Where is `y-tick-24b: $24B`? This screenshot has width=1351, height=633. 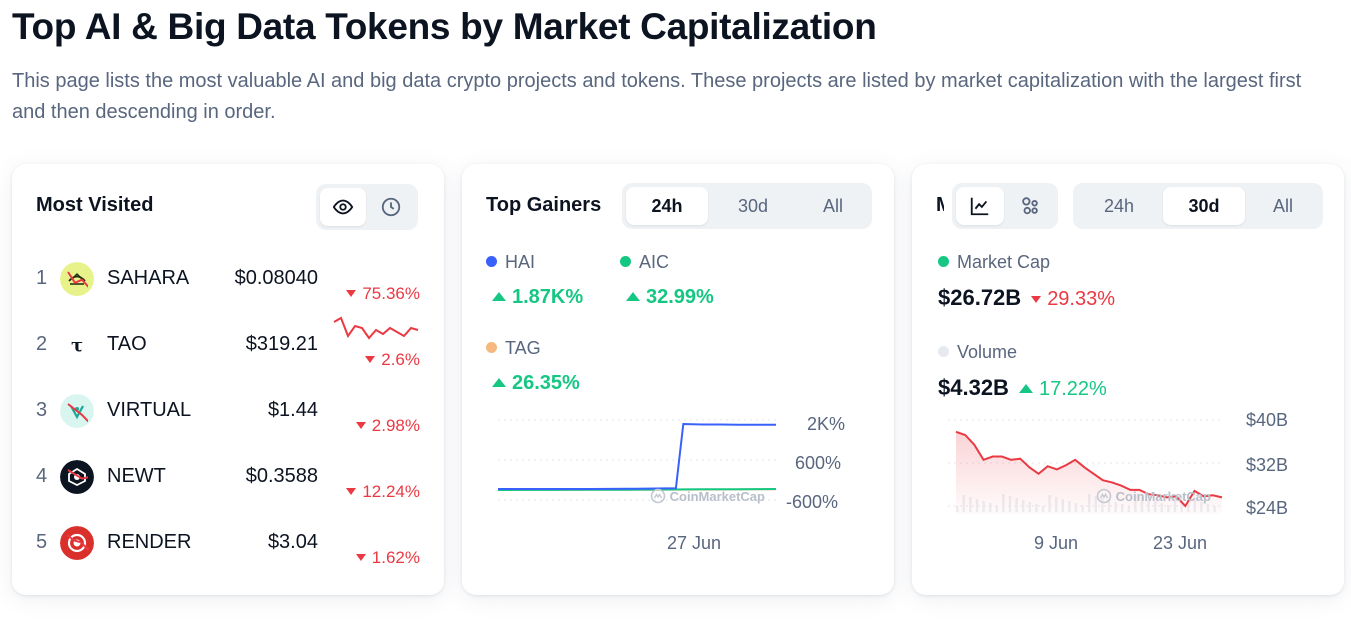 y-tick-24b: $24B is located at coordinates (1267, 508).